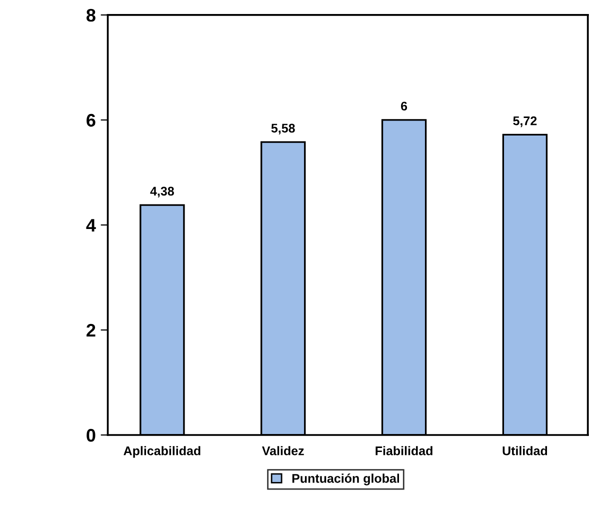 The image size is (589, 516). What do you see at coordinates (404, 451) in the screenshot?
I see `x-tick-label: Fiabilidad` at bounding box center [404, 451].